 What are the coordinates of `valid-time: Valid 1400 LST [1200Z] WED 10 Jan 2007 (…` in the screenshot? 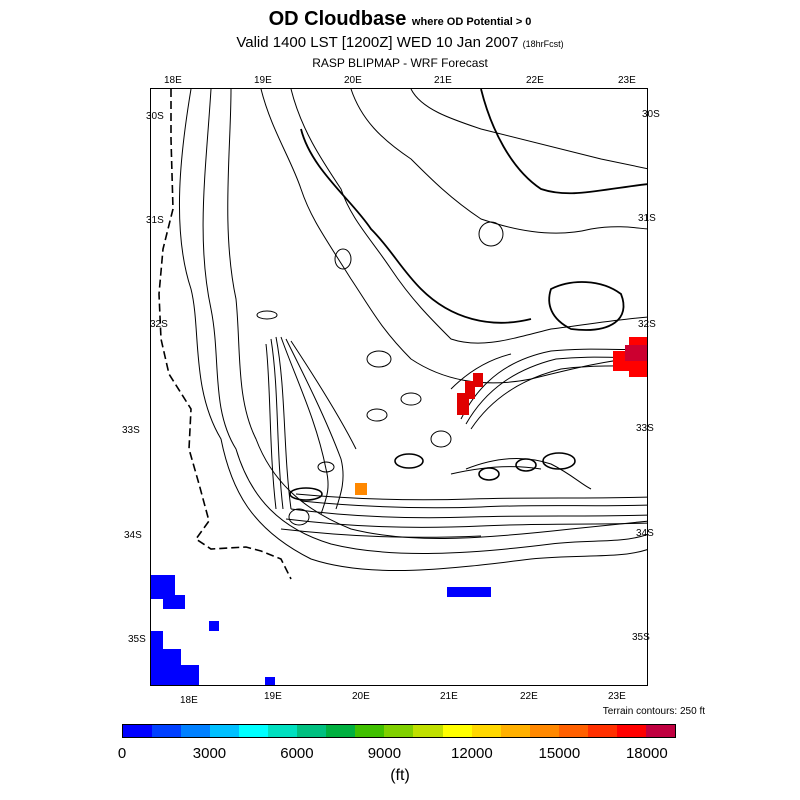 It's located at (400, 42).